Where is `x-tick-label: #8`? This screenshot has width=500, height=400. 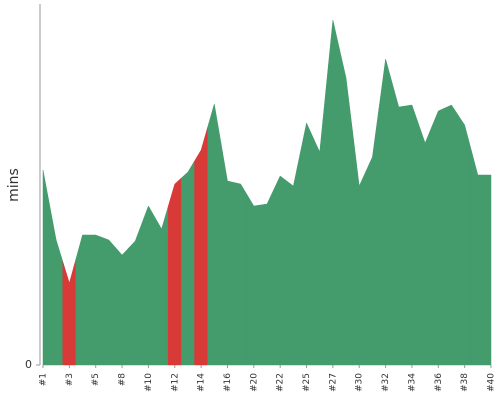
x-tick-label: #8 is located at coordinates (123, 380).